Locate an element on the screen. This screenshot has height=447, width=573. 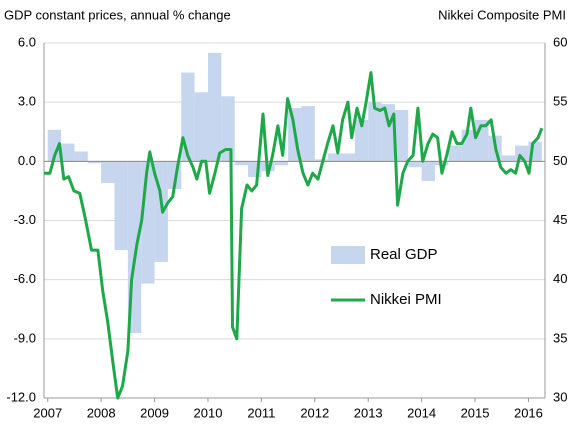
y2-tick-label: 50 is located at coordinates (560, 160).